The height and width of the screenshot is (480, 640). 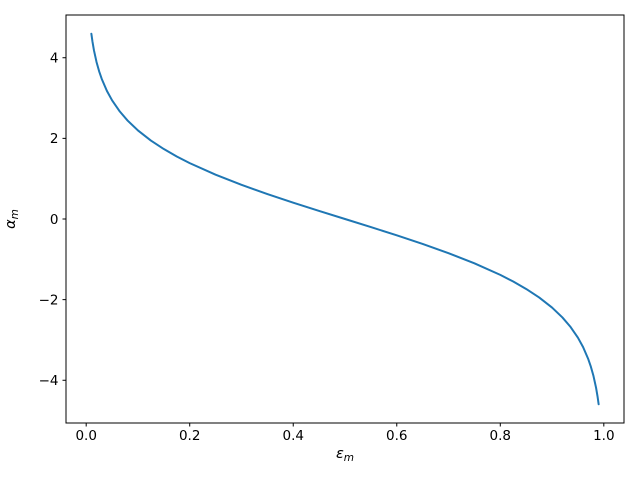 What do you see at coordinates (54, 59) in the screenshot?
I see `y-tick-label: 4` at bounding box center [54, 59].